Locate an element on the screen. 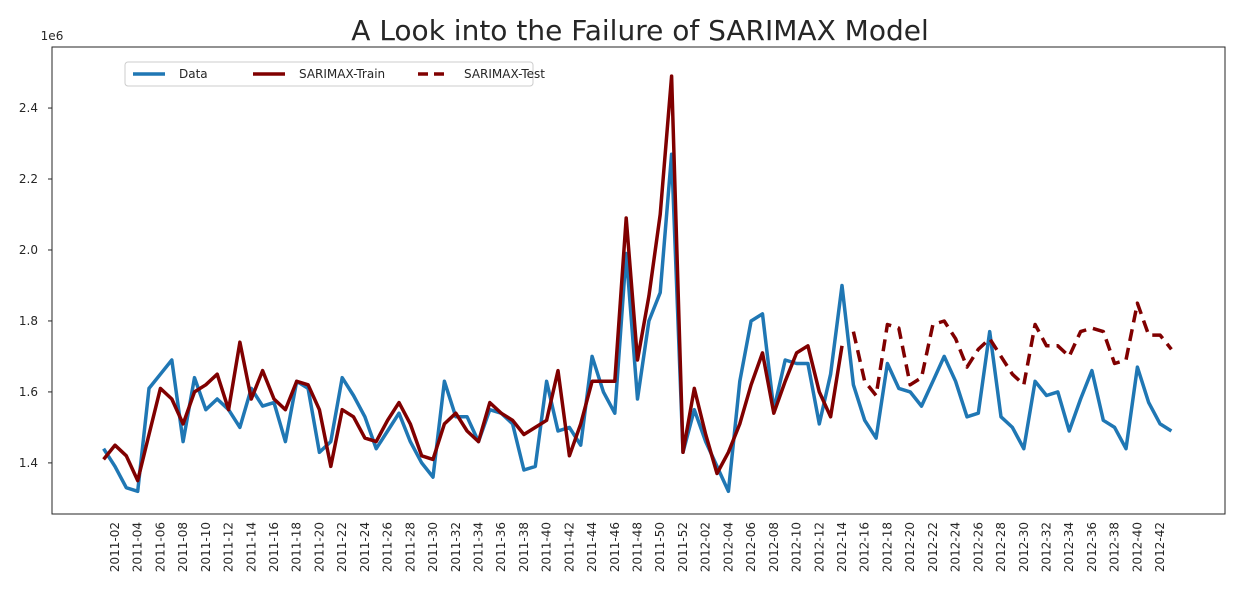  x-tick-label: 2011-52 is located at coordinates (683, 547).